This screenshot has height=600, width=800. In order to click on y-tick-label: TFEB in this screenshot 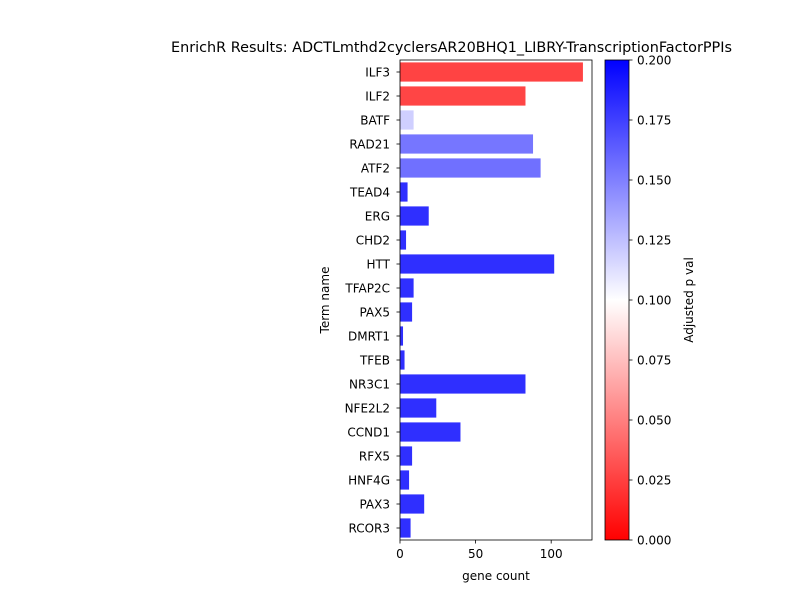, I will do `click(374, 361)`.